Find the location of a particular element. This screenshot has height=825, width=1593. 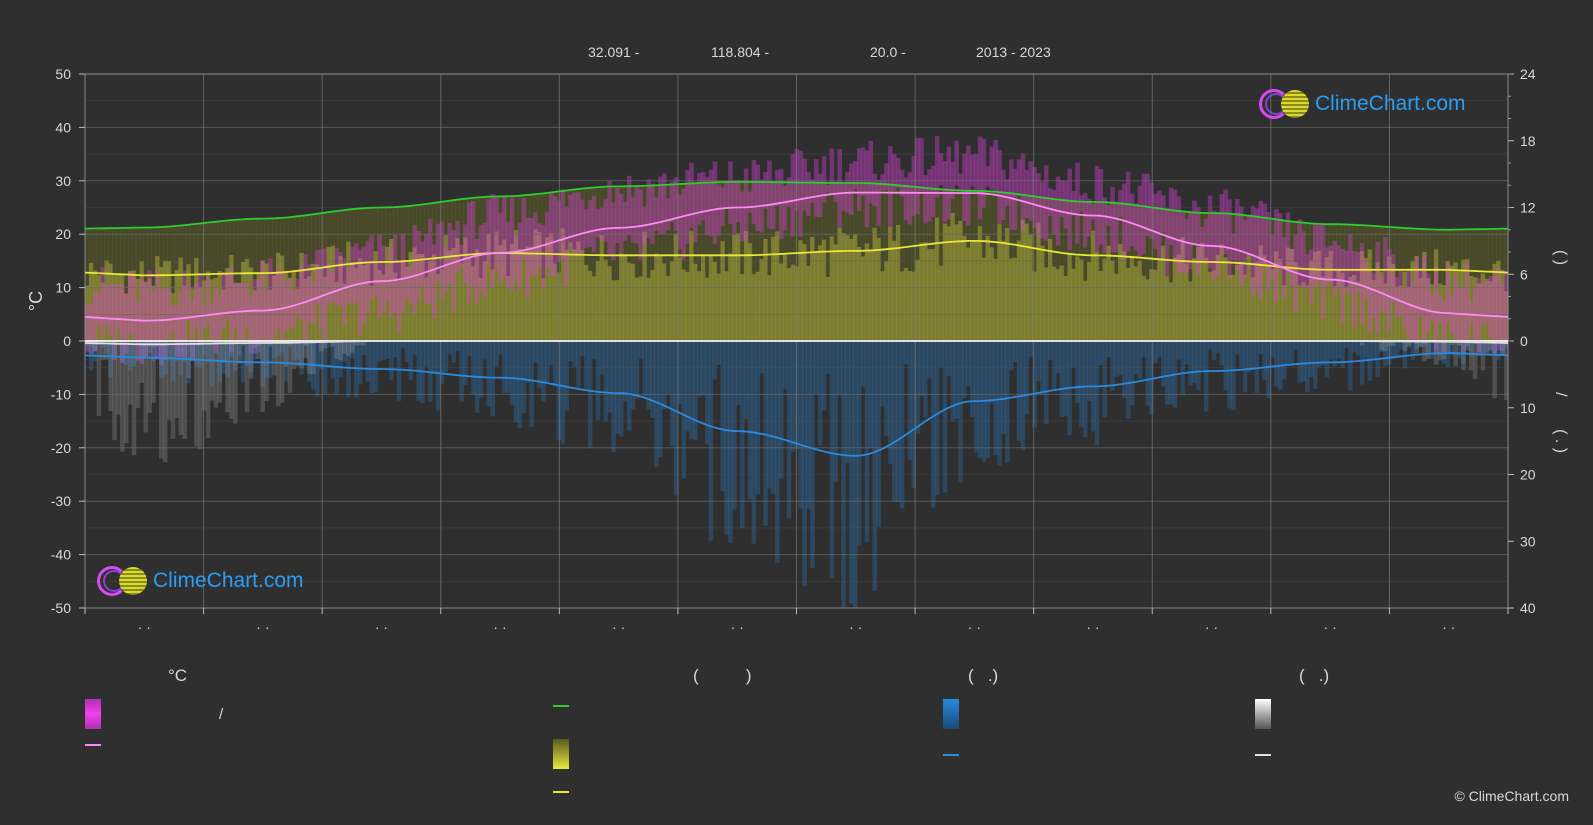

header-period: 2013 - 2023 is located at coordinates (1013, 52).